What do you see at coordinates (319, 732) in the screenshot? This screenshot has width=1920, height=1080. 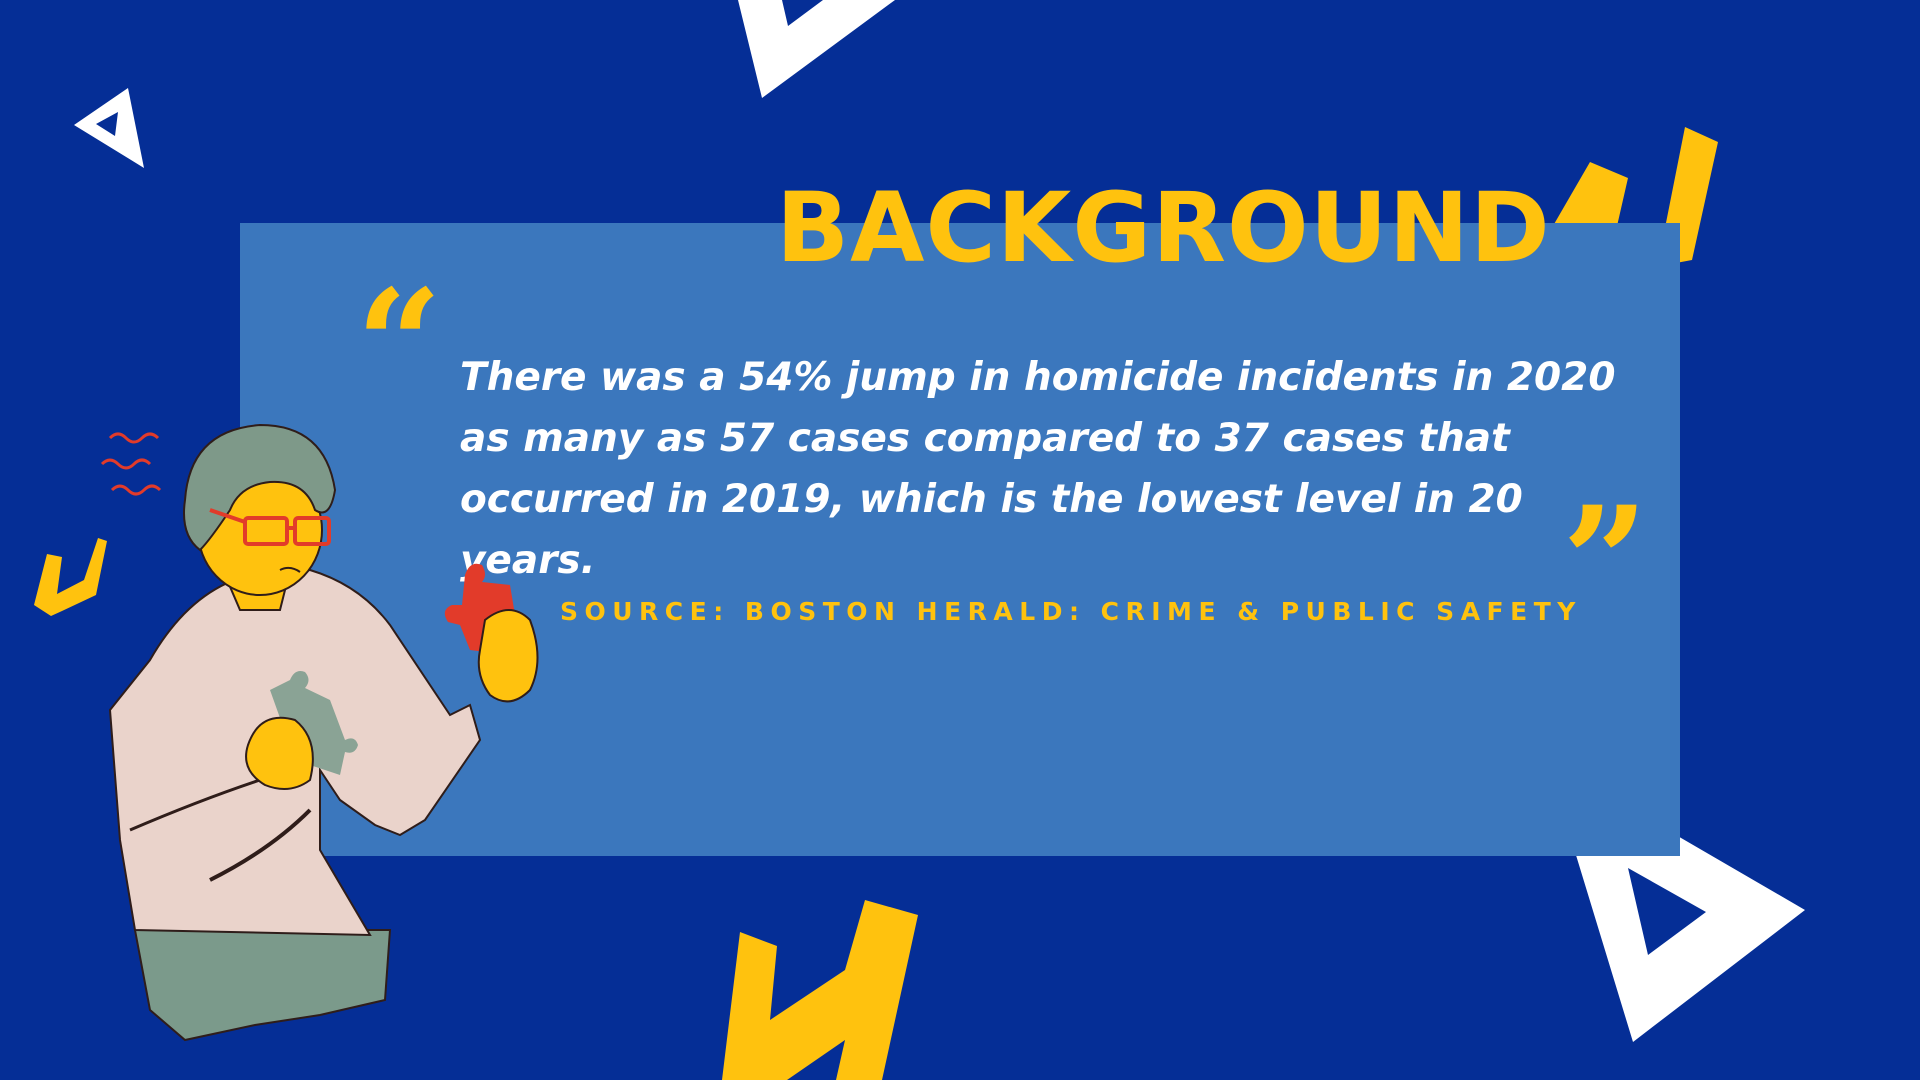 I see `person-illustration` at bounding box center [319, 732].